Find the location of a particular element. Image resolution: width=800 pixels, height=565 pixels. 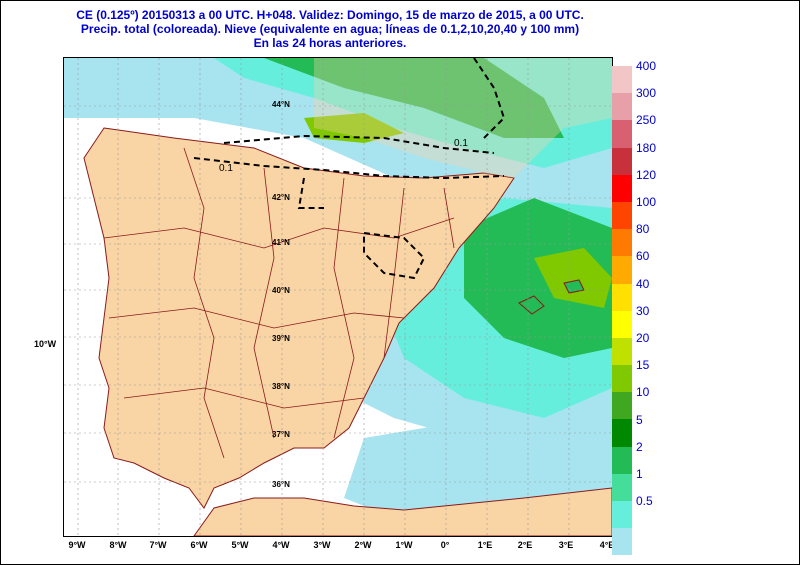

precip-balearic-core is located at coordinates (573, 278).